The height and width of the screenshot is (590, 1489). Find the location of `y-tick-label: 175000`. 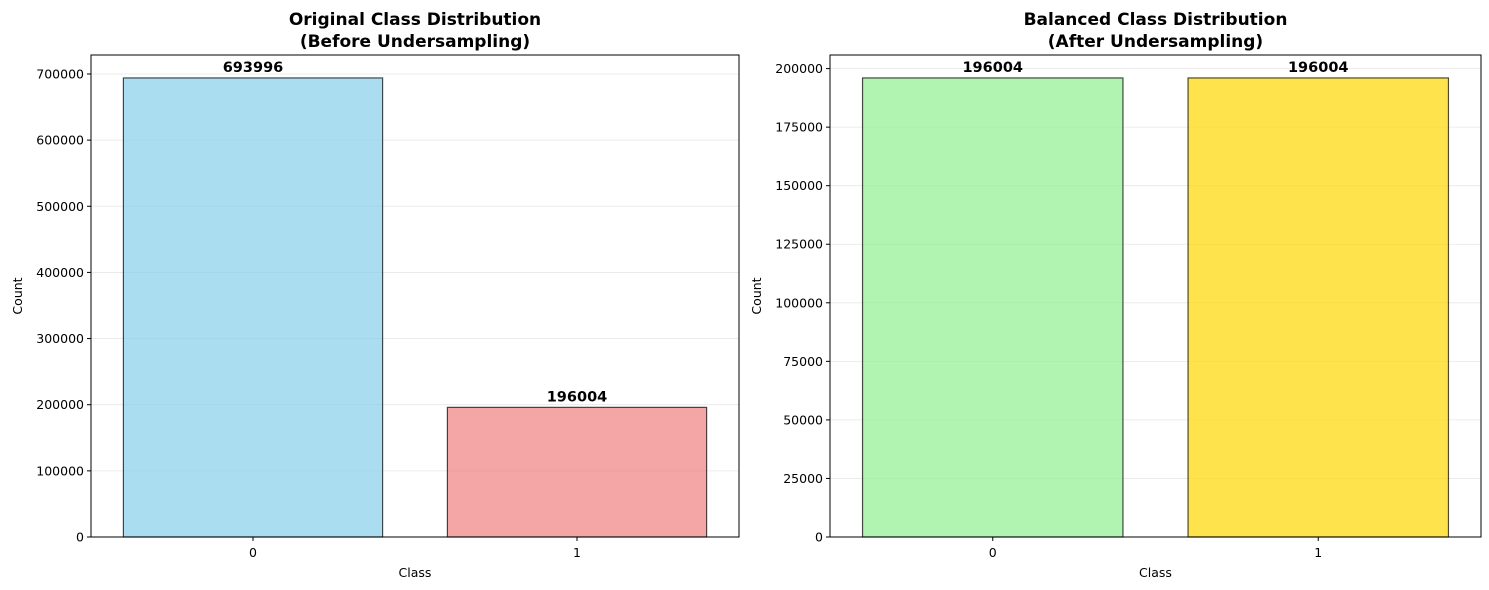

y-tick-label: 175000 is located at coordinates (799, 127).